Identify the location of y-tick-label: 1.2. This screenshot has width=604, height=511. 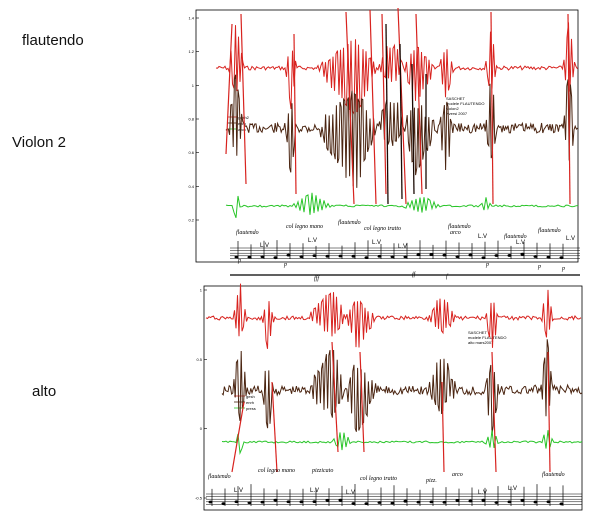
(191, 51).